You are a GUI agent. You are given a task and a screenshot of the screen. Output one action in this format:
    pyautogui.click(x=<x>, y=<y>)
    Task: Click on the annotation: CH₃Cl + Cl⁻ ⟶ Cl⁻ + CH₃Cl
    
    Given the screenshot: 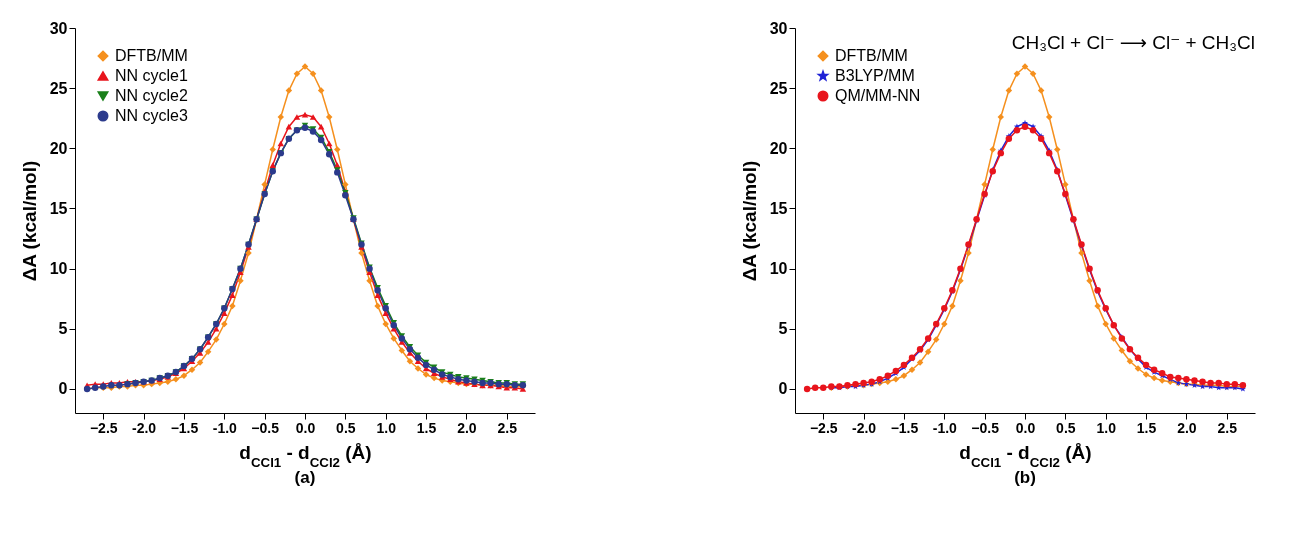 What is the action you would take?
    pyautogui.click(x=1133, y=42)
    